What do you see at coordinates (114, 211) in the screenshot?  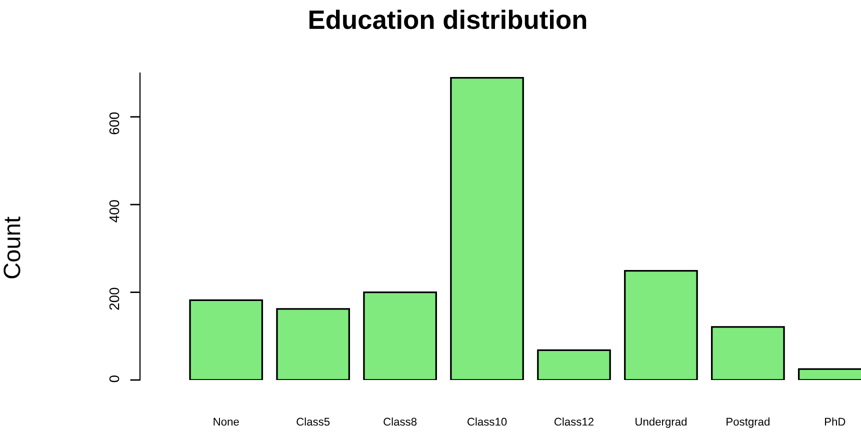 I see `y-tick-label: 400` at bounding box center [114, 211].